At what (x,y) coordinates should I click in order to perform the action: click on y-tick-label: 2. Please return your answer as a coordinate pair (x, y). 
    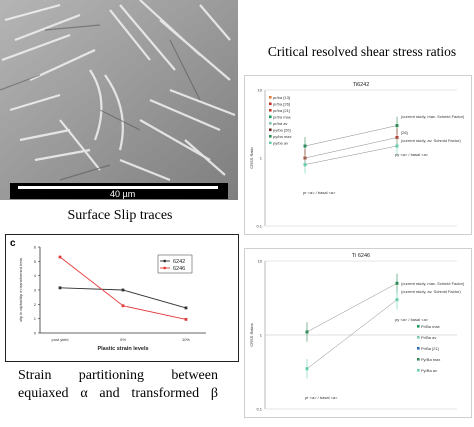
    Looking at the image, I should click on (35, 304).